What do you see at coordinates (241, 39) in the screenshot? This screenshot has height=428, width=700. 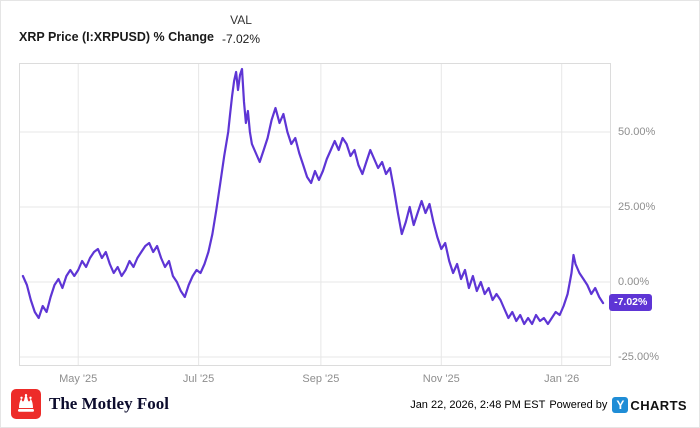 I see `series-current-value: -7.02%` at bounding box center [241, 39].